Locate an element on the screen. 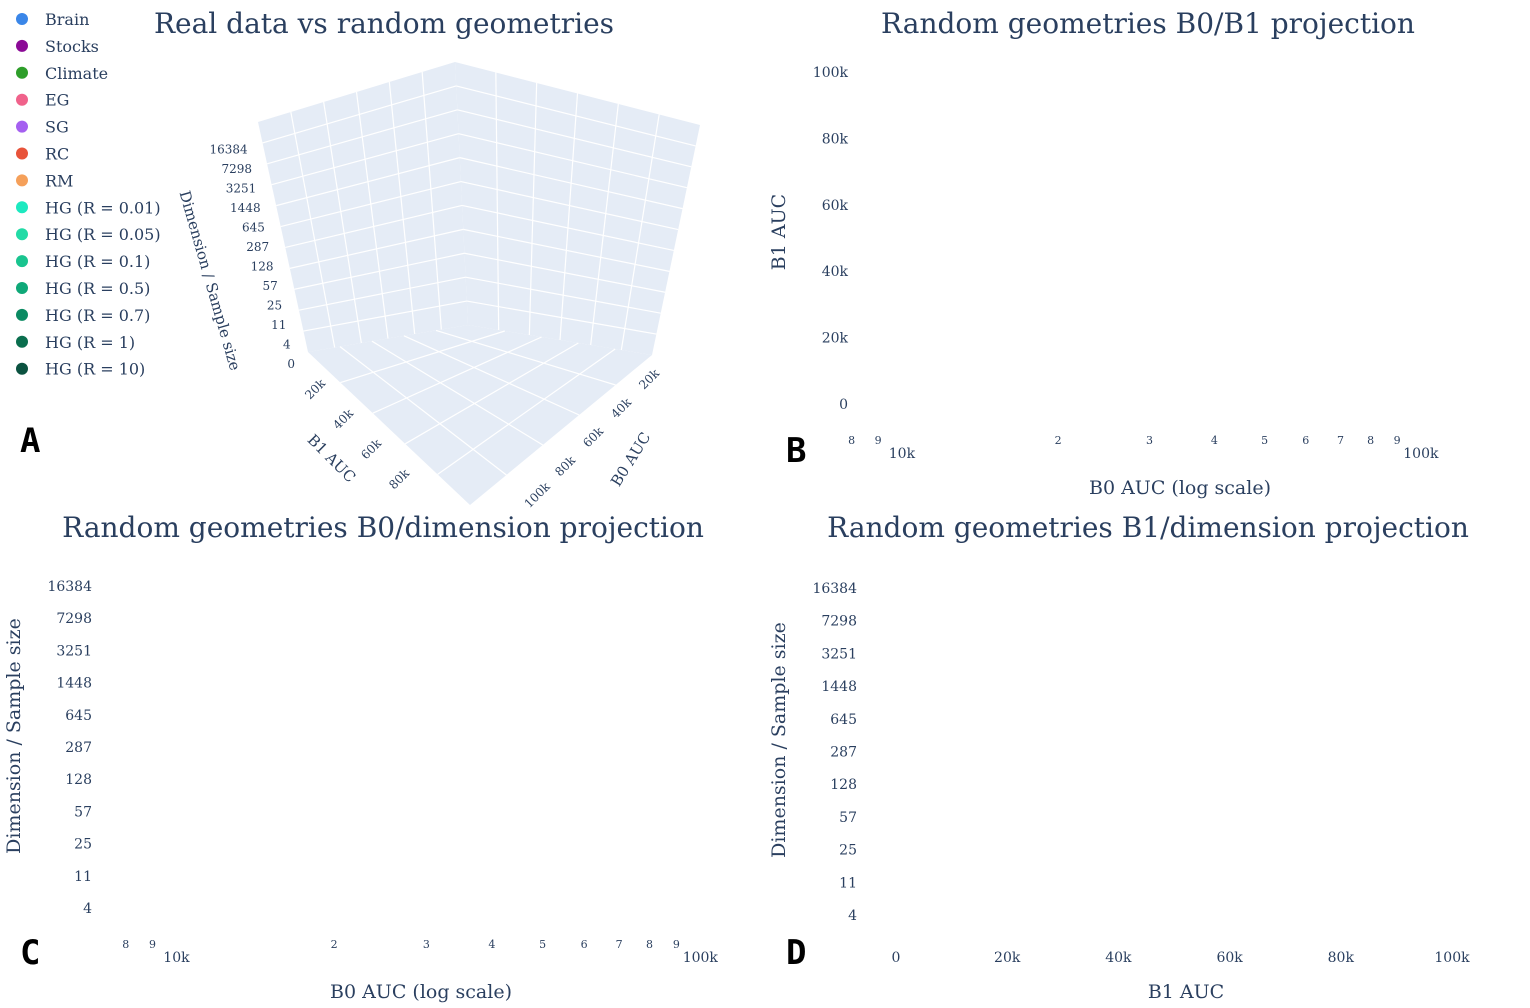 The width and height of the screenshot is (1530, 1008). panel-c-xtick-minor: 7 is located at coordinates (619, 944).